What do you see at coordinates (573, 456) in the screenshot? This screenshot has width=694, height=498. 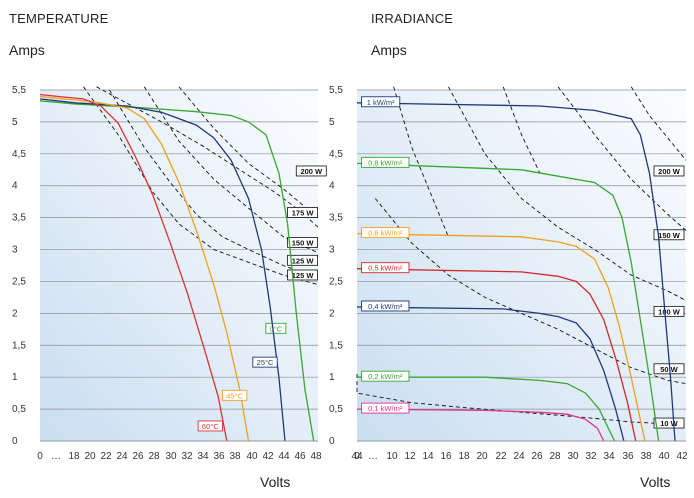 I see `x-tick-label: 30` at bounding box center [573, 456].